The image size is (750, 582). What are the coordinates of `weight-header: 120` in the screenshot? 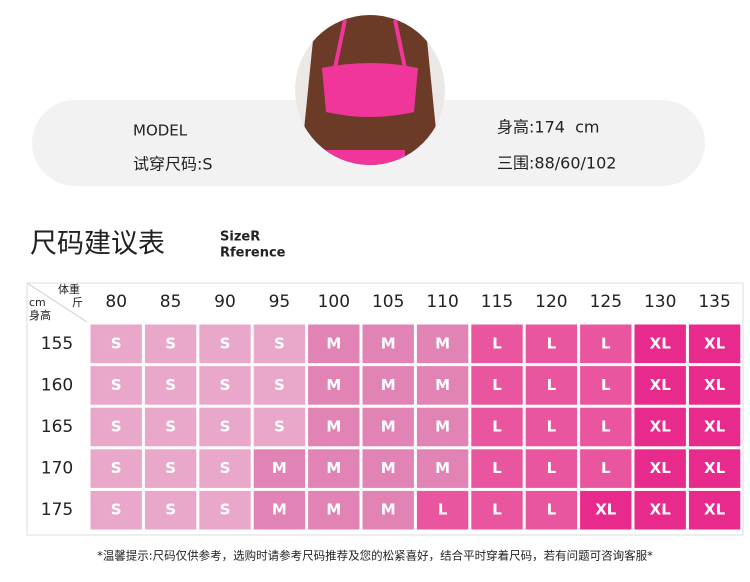 It's located at (551, 302).